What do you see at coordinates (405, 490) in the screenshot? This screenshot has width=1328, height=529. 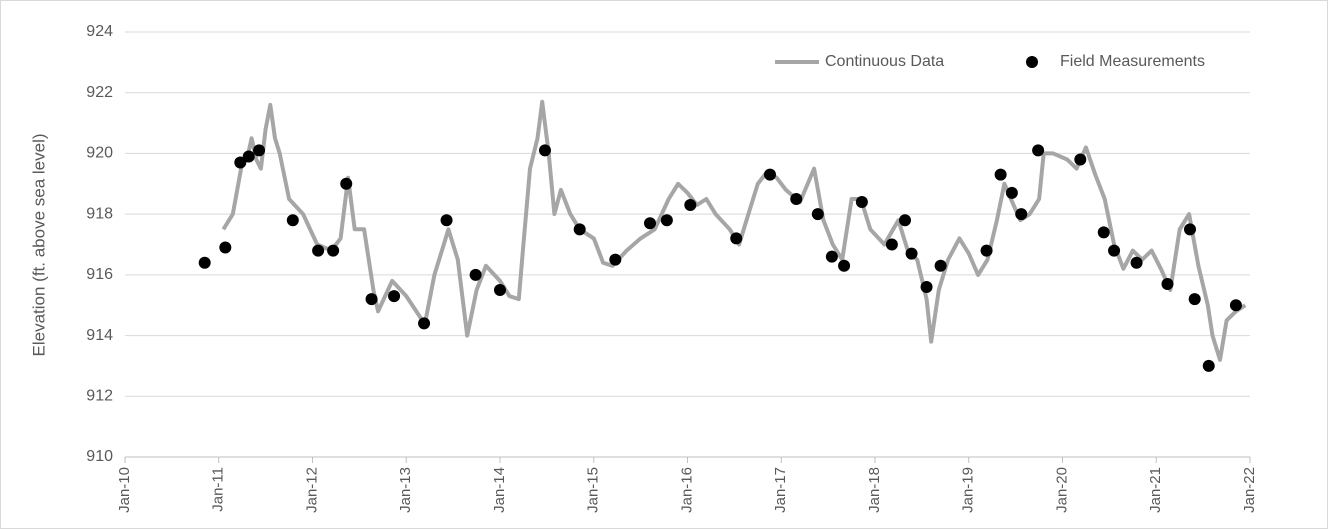 I see `x-tick-label: Jan-13` at bounding box center [405, 490].